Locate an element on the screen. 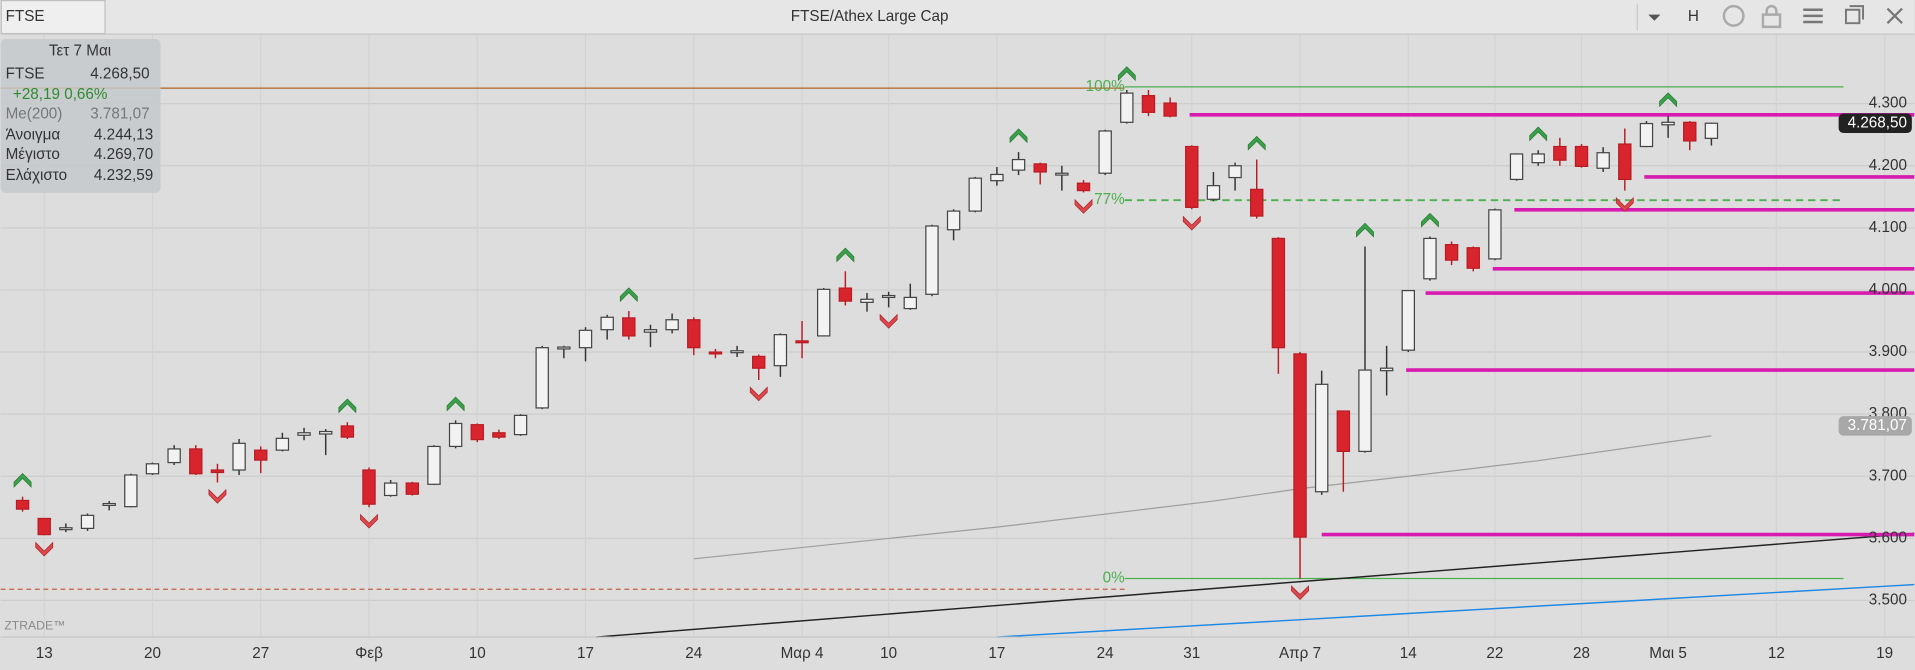 The height and width of the screenshot is (670, 1915). watermark: ZTRADE™ is located at coordinates (34, 625).